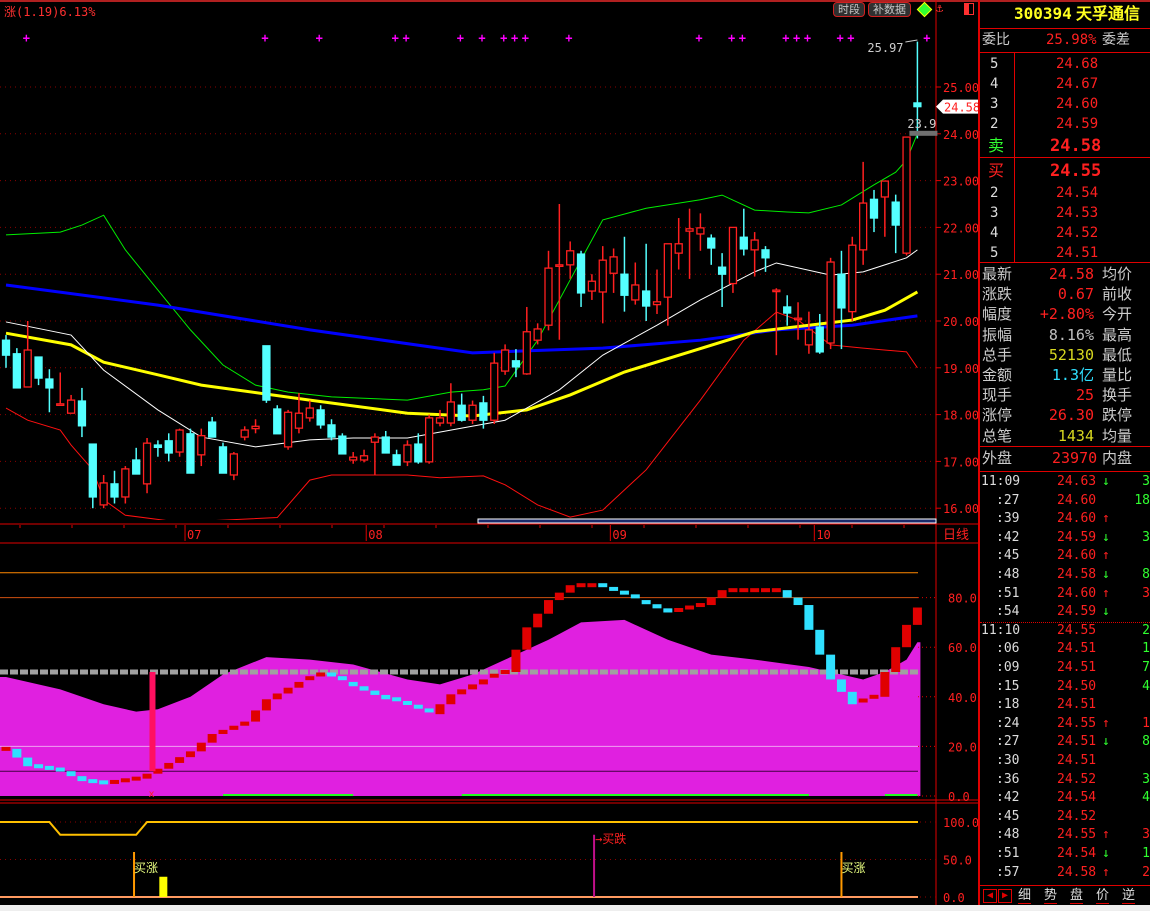  I want to click on tick-price: 24.50, so click(1077, 686).